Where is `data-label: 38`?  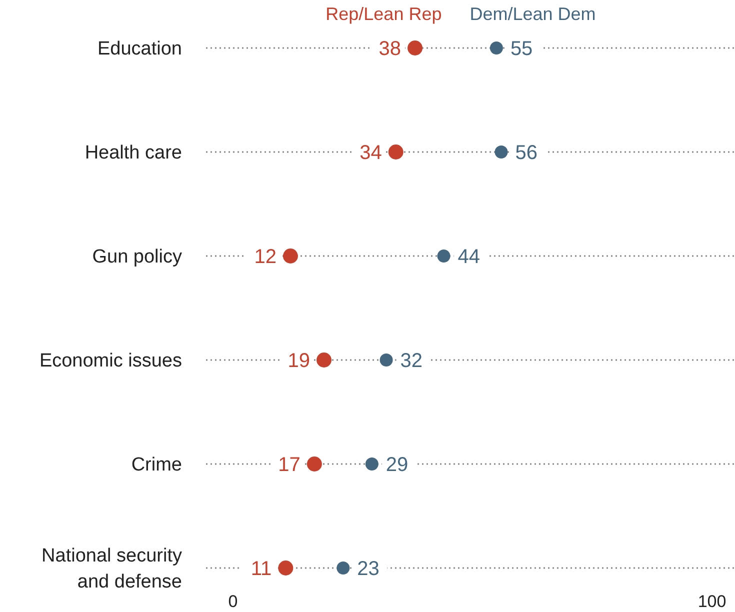
data-label: 38 is located at coordinates (390, 49).